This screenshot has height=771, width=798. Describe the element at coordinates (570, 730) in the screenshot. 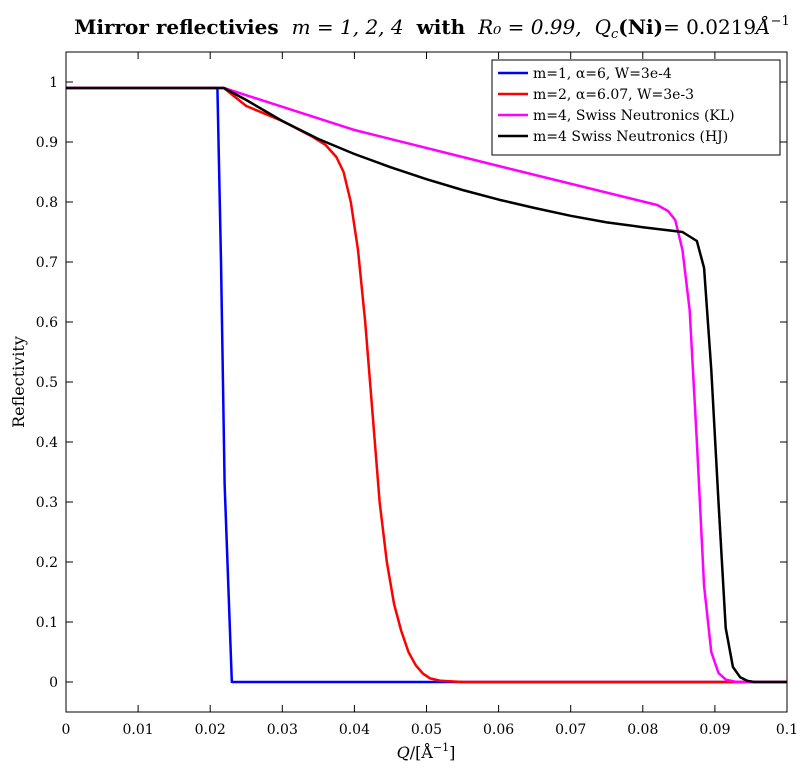

I see `x-tick-label: 0.07` at that location.